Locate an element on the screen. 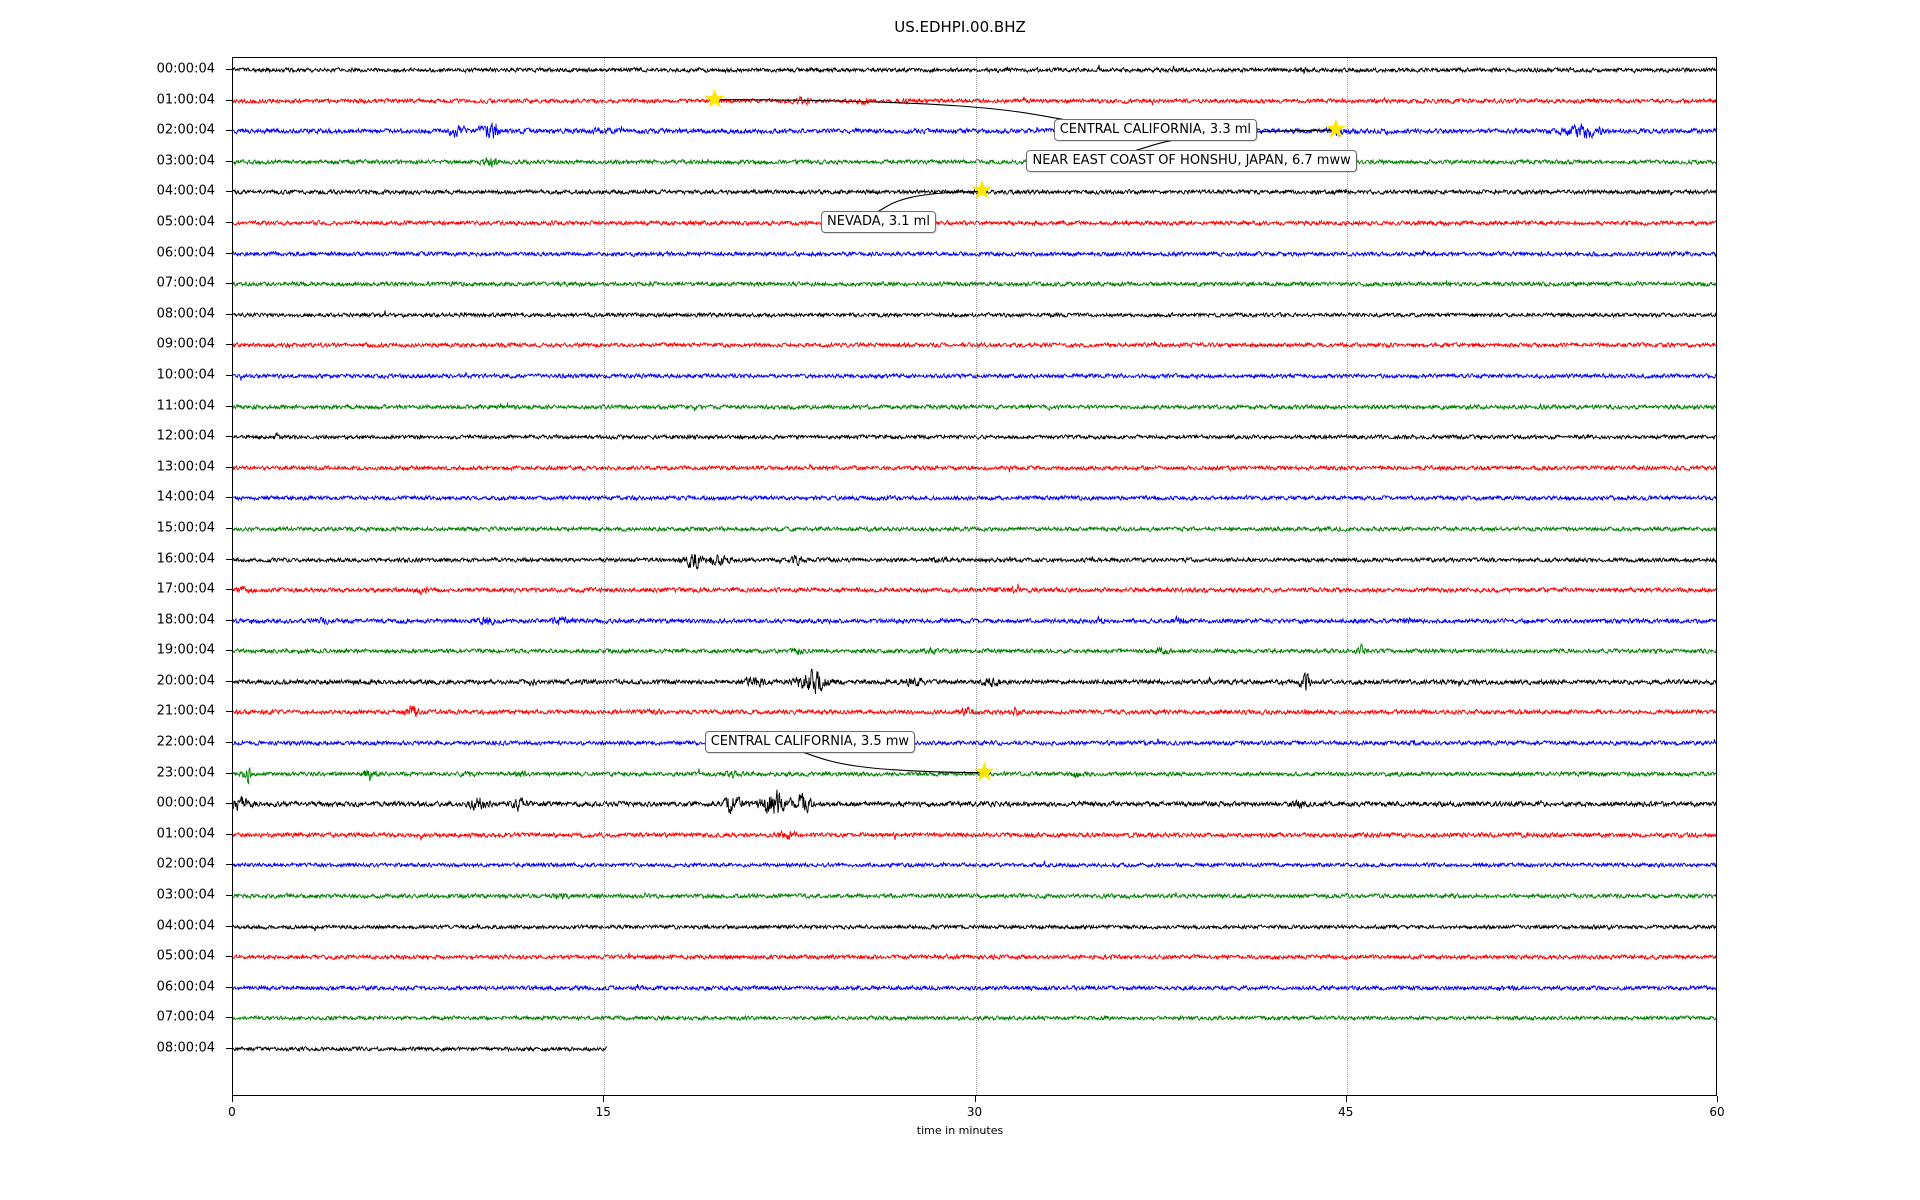  y-axis-tick-label: 19:00:04 is located at coordinates (185, 650).